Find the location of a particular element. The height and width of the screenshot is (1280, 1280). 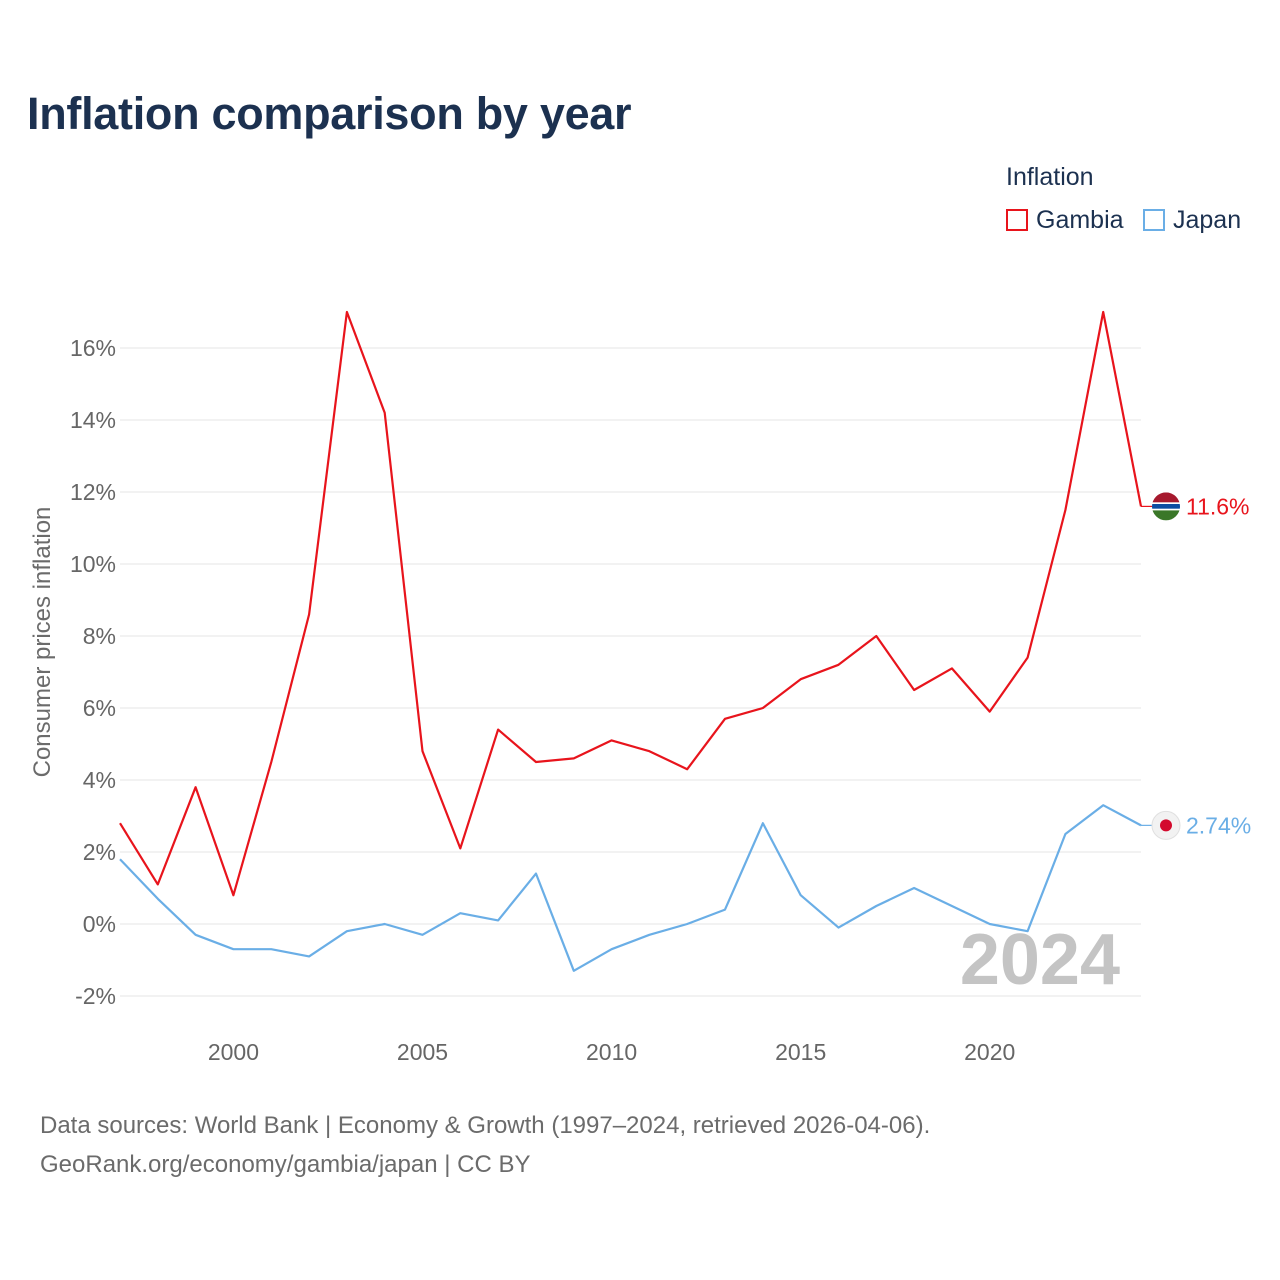

source-line-2: GeoRank.org/economy/gambia/japan | CC BY is located at coordinates (285, 1164).